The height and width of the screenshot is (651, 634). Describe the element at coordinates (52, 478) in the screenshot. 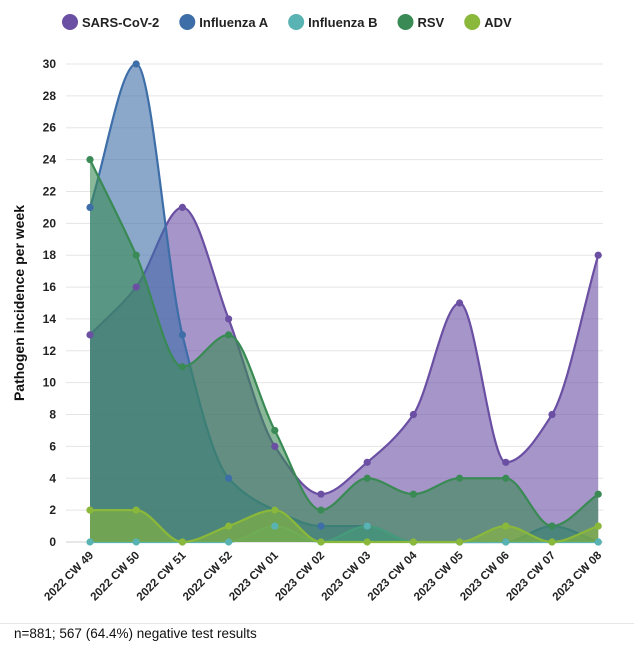

I see `y-tick-label: 4` at that location.